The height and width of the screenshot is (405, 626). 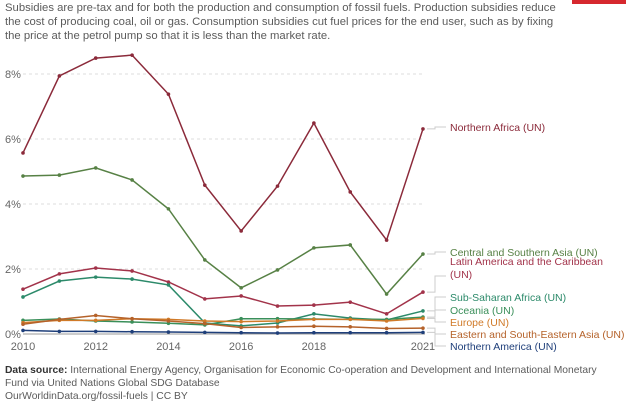 What do you see at coordinates (13, 270) in the screenshot?
I see `y-tick-label: 2%` at bounding box center [13, 270].